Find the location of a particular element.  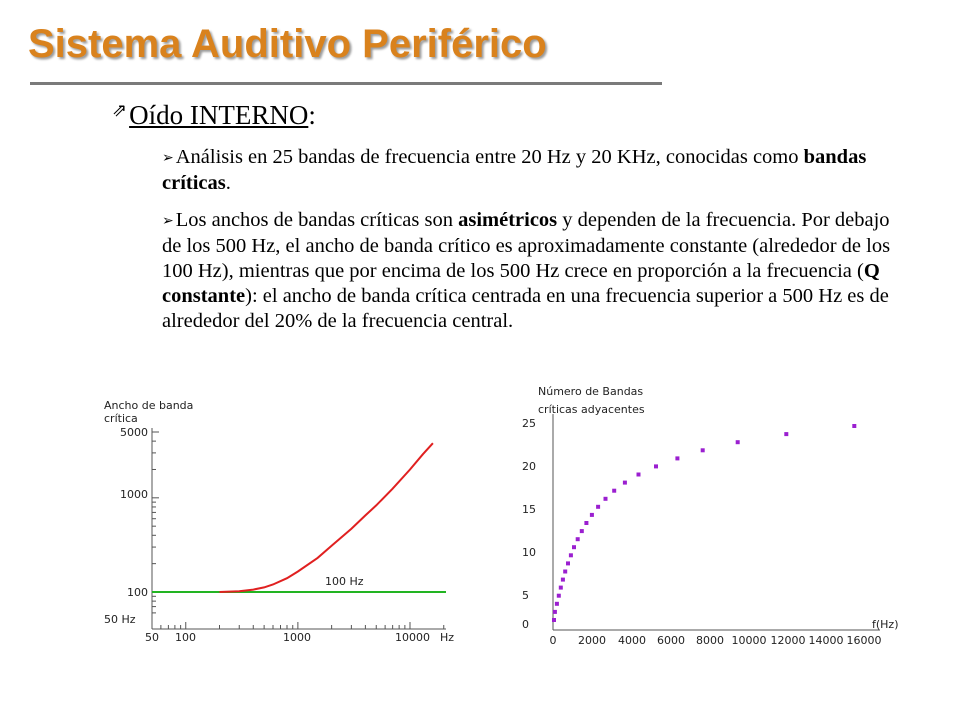

chart2-xtick-8000: 8000 is located at coordinates (710, 640).